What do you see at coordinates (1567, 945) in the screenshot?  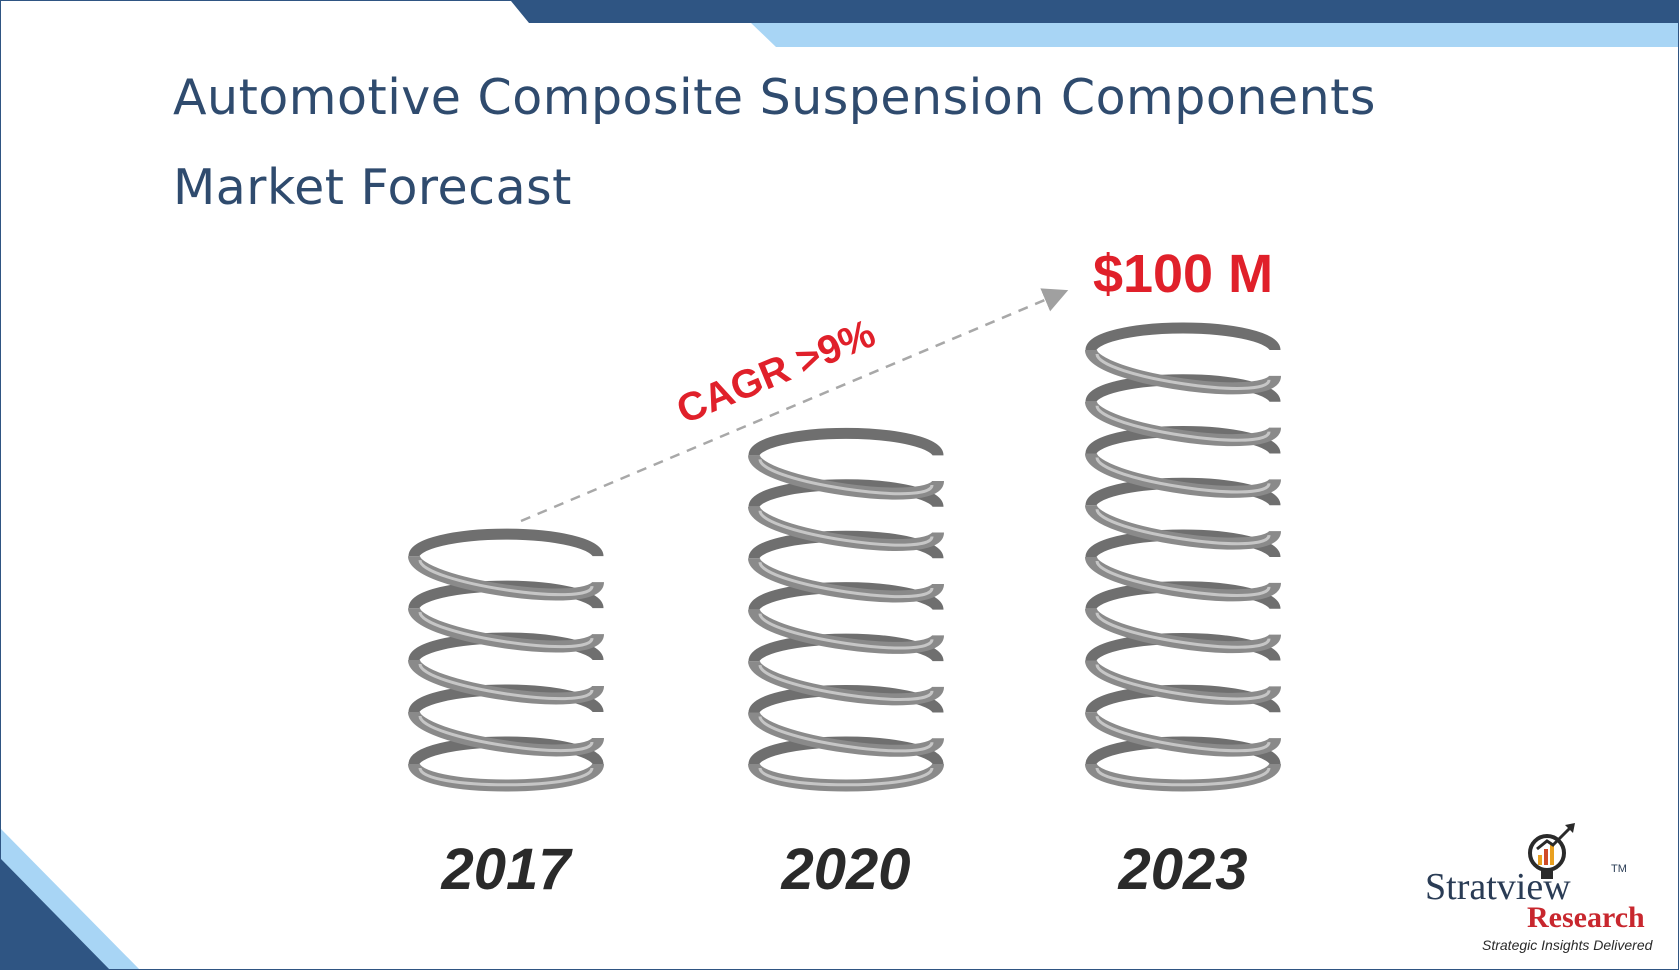 I see `logo-tagline: Strategic Insights Delivered` at bounding box center [1567, 945].